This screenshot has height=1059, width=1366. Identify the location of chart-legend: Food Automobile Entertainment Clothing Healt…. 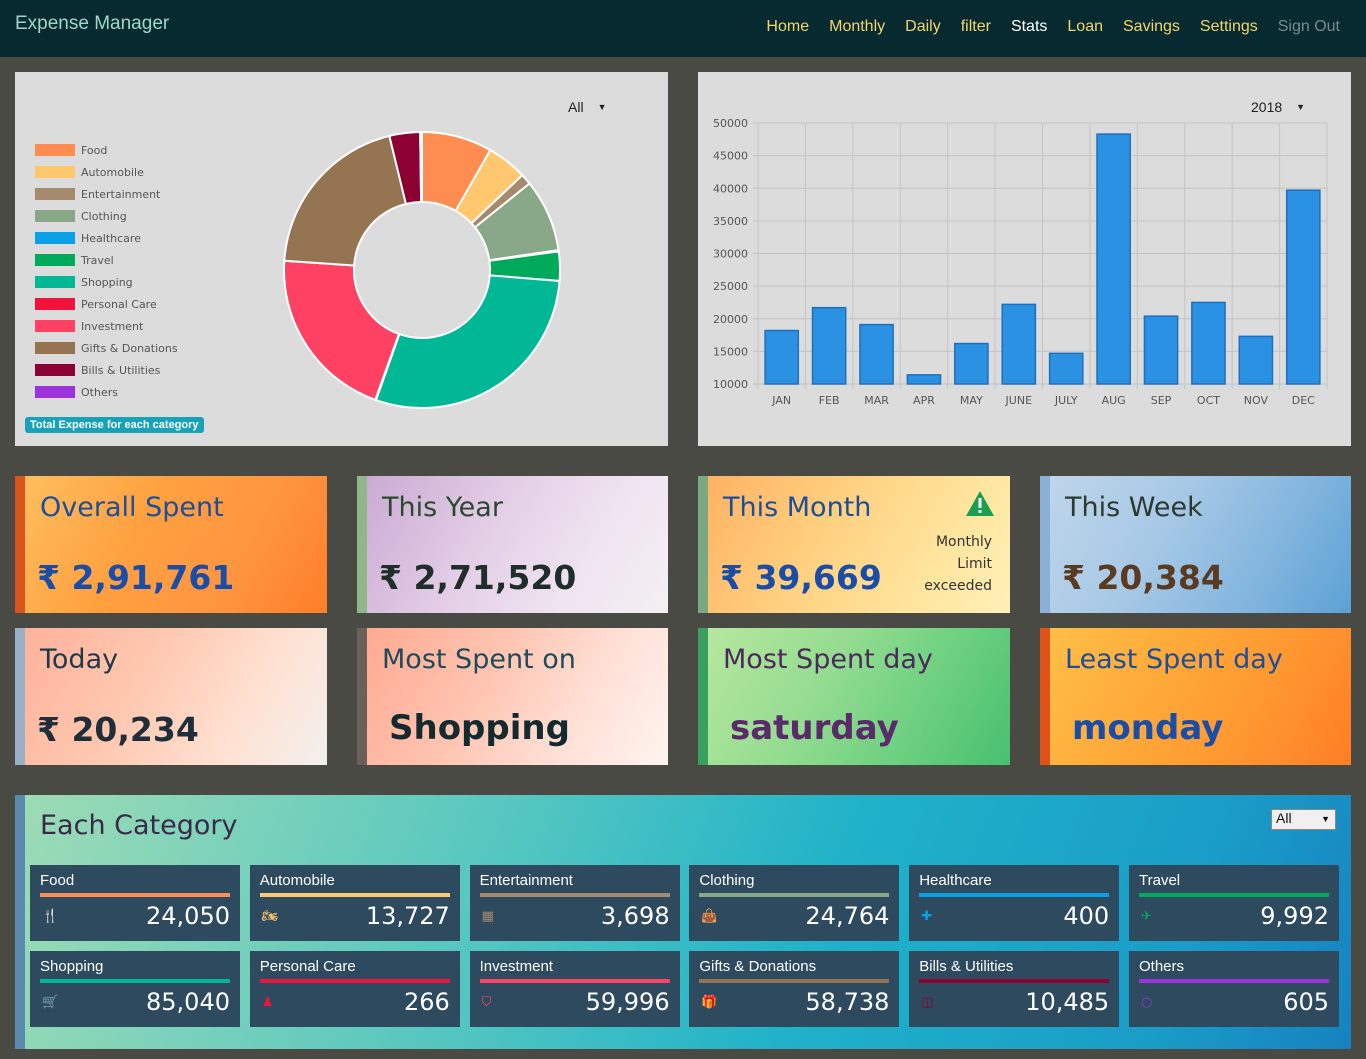
(106, 271).